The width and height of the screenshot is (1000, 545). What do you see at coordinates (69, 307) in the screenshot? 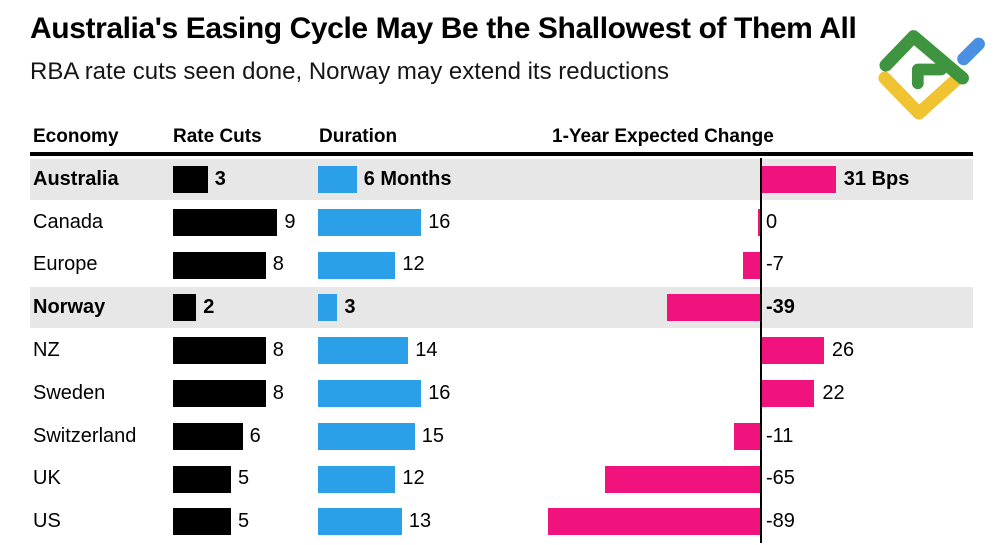
I see `economy-label: Norway` at bounding box center [69, 307].